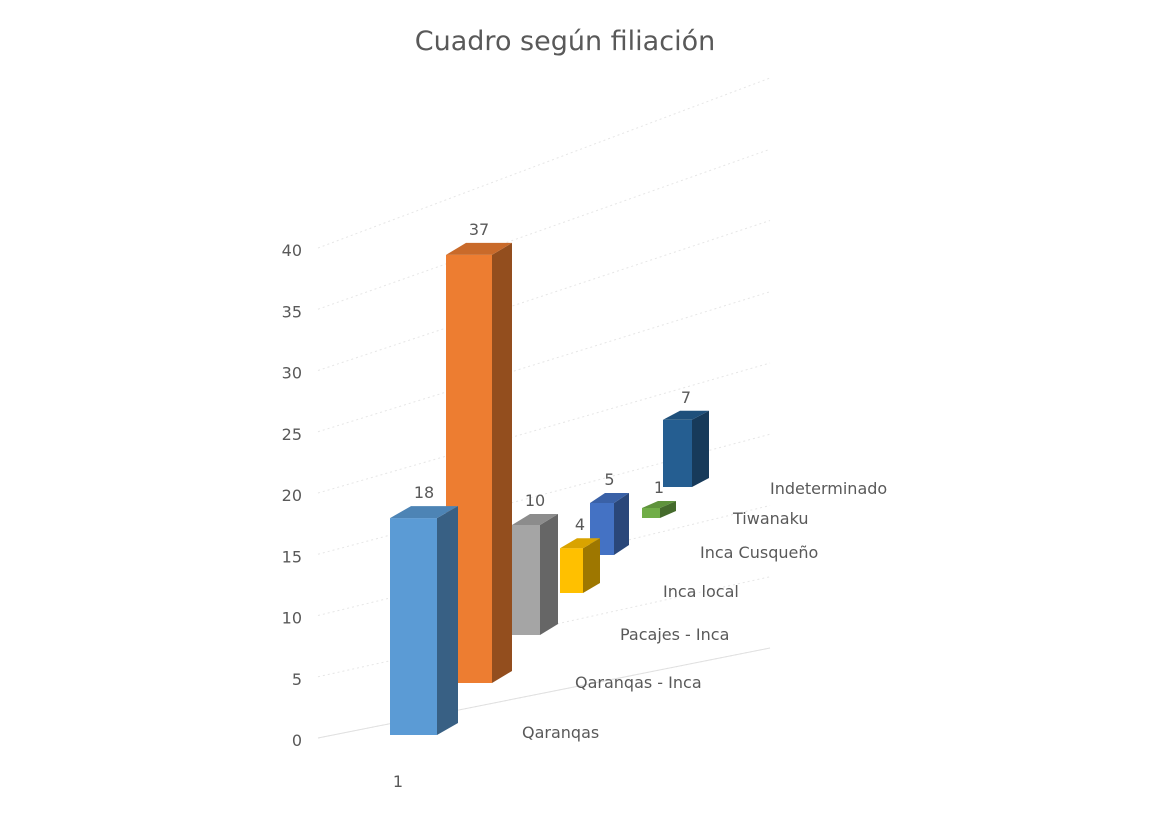 Image resolution: width=1150 pixels, height=827 pixels. Describe the element at coordinates (770, 518) in the screenshot. I see `series-label: Tiwanaku` at that location.